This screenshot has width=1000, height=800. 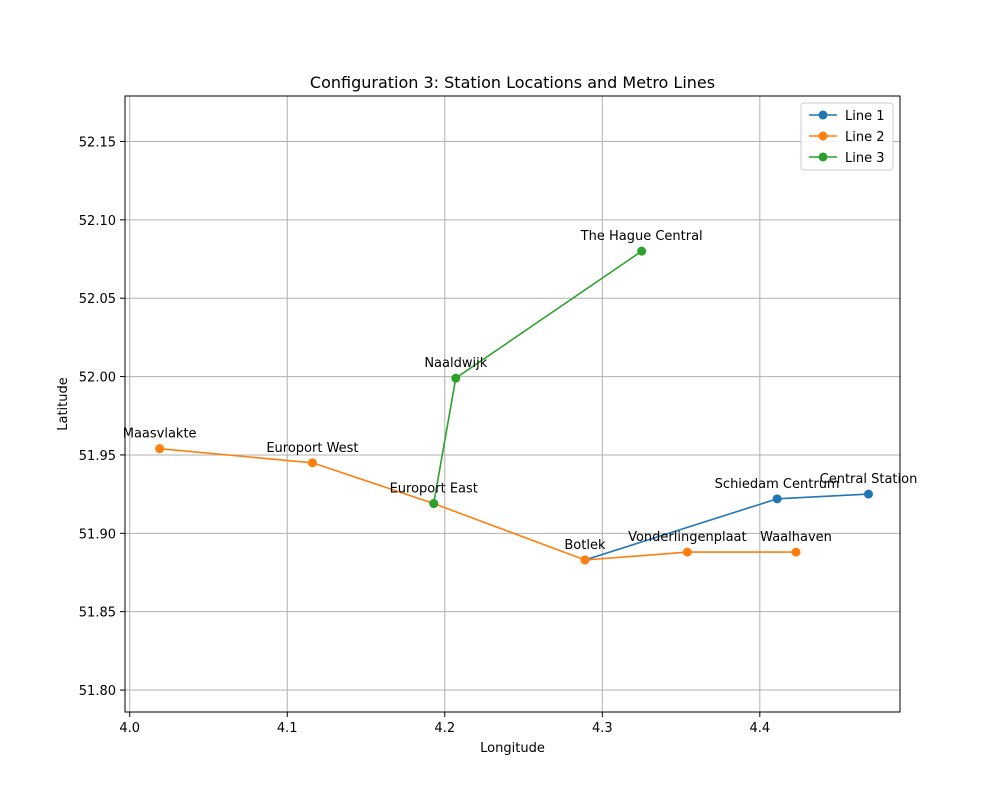 I want to click on y-tick-label: 51.90, so click(x=97, y=534).